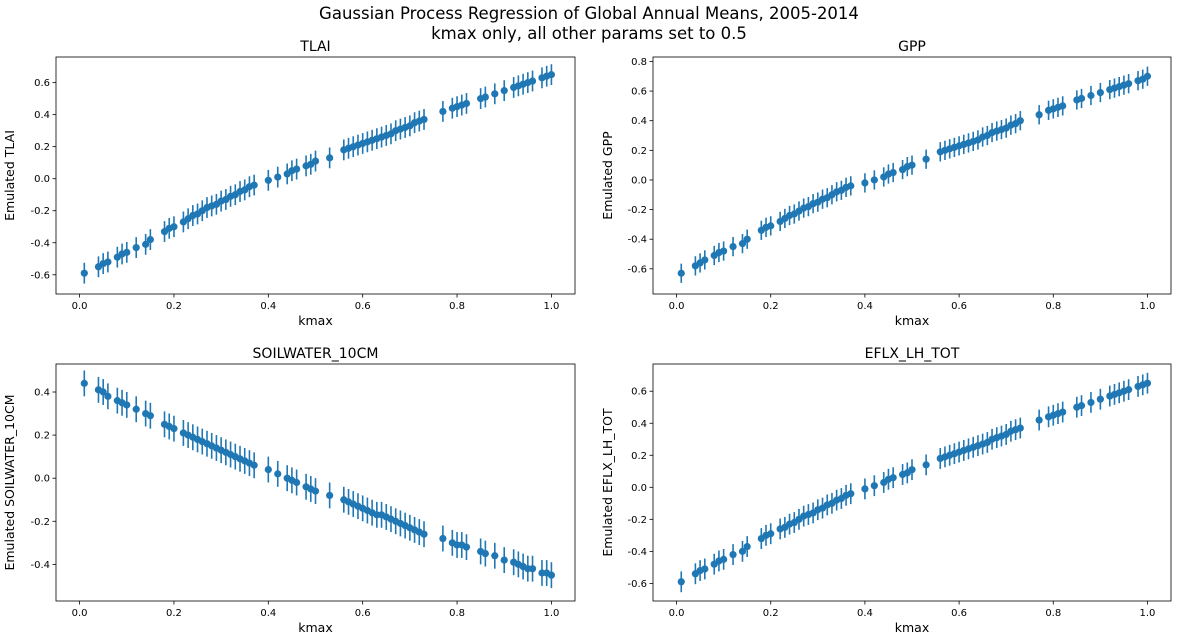 Image resolution: width=1178 pixels, height=642 pixels. I want to click on subplot-title: GPP, so click(912, 47).